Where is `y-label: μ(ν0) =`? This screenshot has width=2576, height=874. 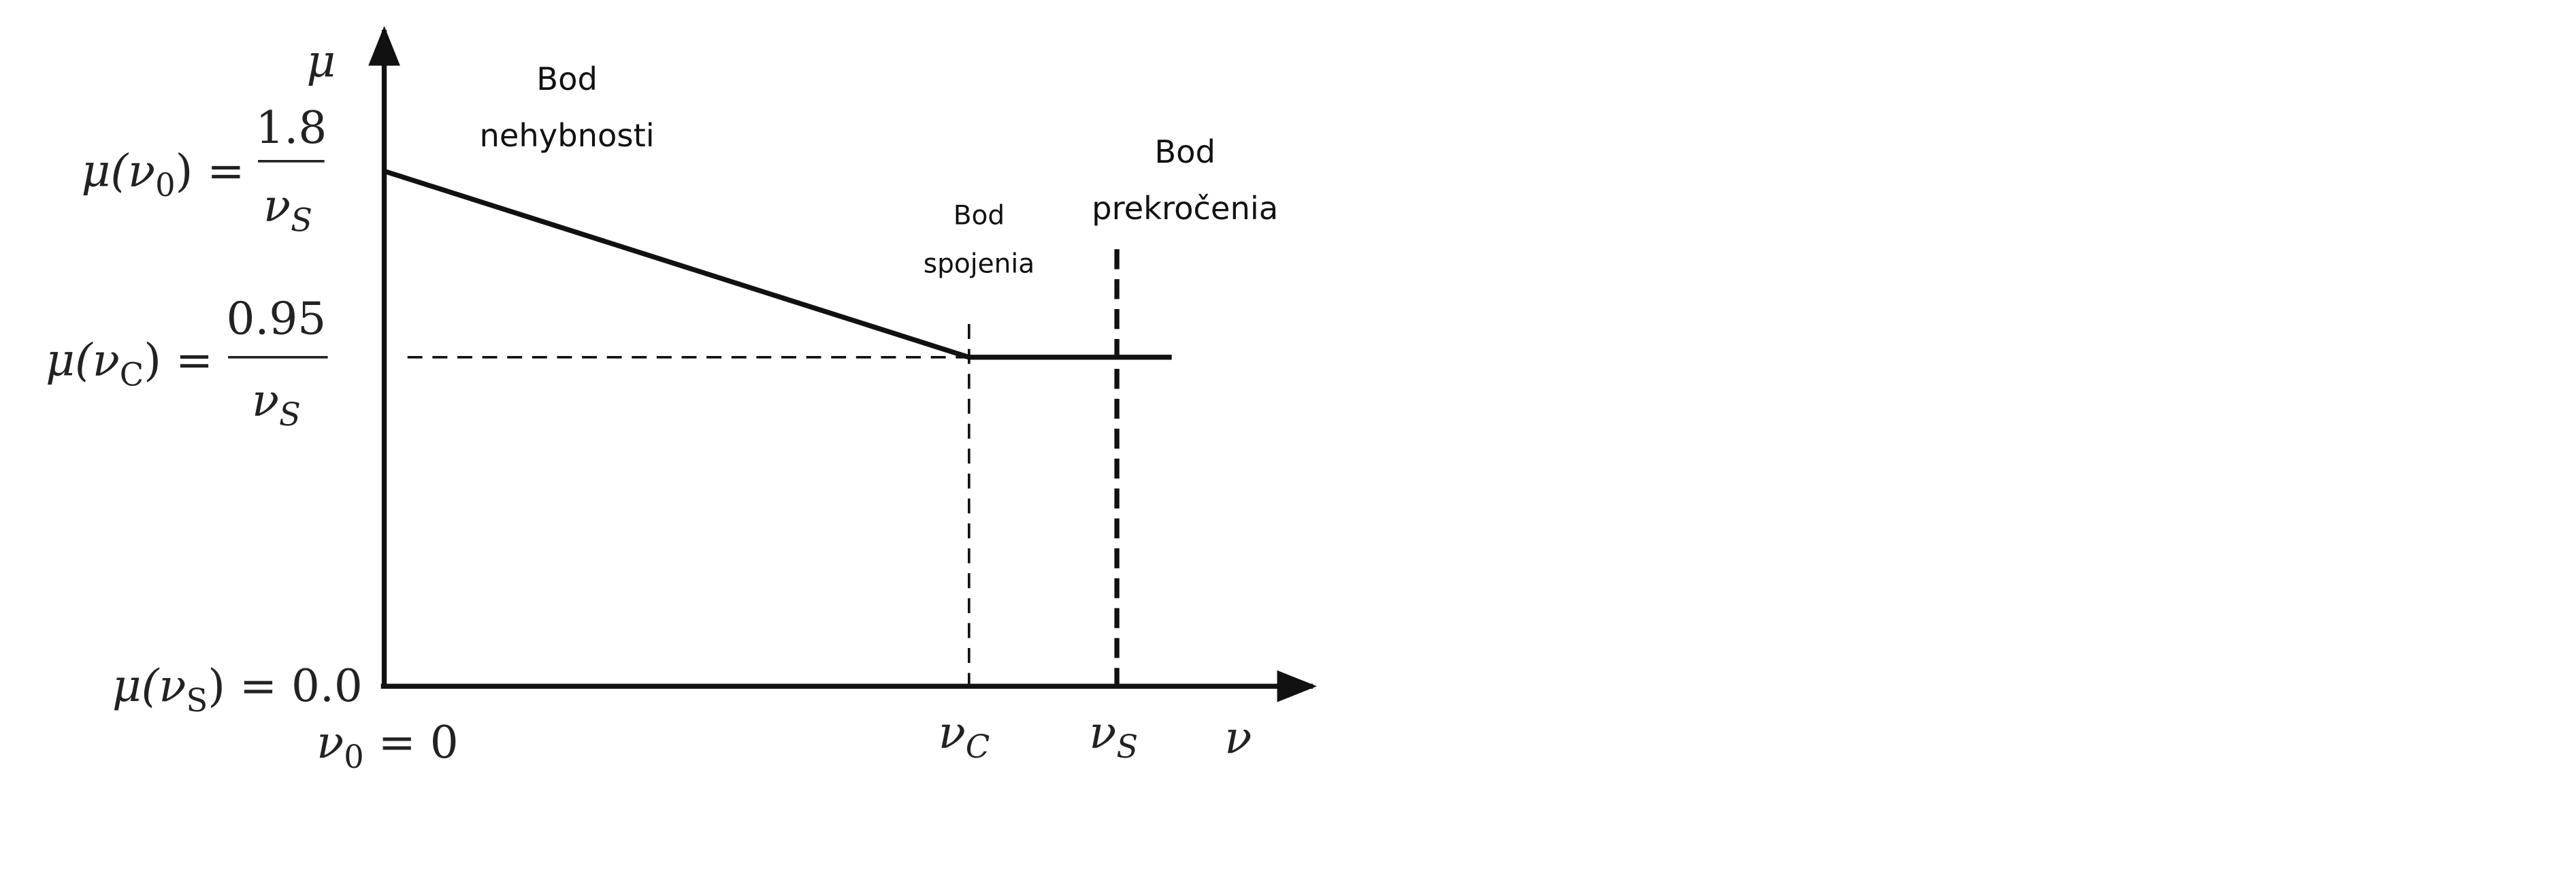
y-label: μ(ν0) = is located at coordinates (163, 174).